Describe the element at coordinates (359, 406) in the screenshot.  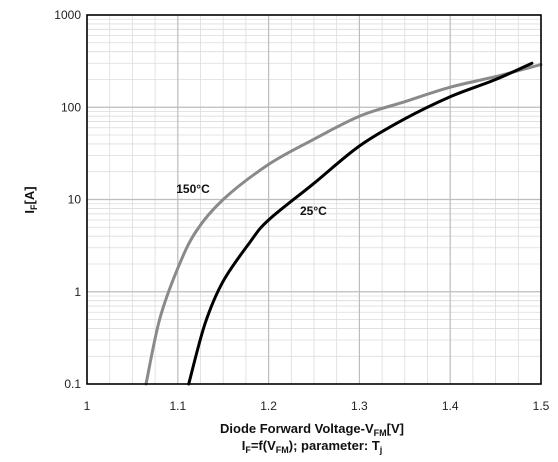
I see `x-tick-label: 1.3` at that location.